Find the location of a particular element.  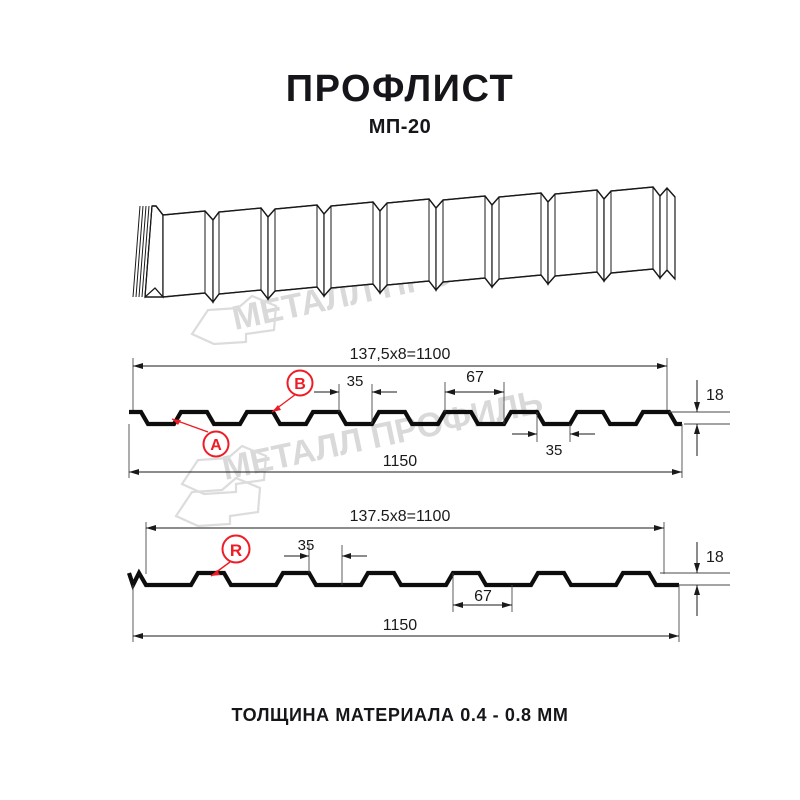

dim-b-valley-label: 67 is located at coordinates (483, 596).